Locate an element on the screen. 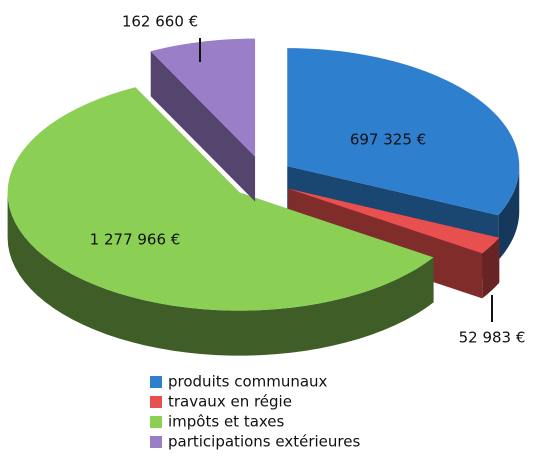  legend-label: impôts et taxes is located at coordinates (226, 422).